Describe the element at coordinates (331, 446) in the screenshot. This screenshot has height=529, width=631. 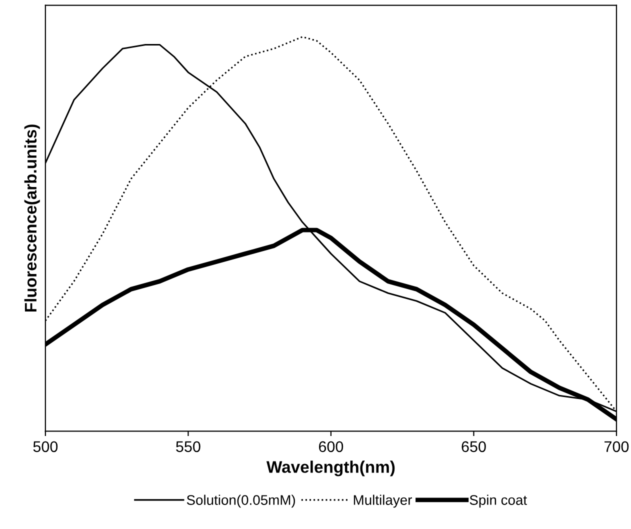
I see `x-tick-label: 600` at that location.